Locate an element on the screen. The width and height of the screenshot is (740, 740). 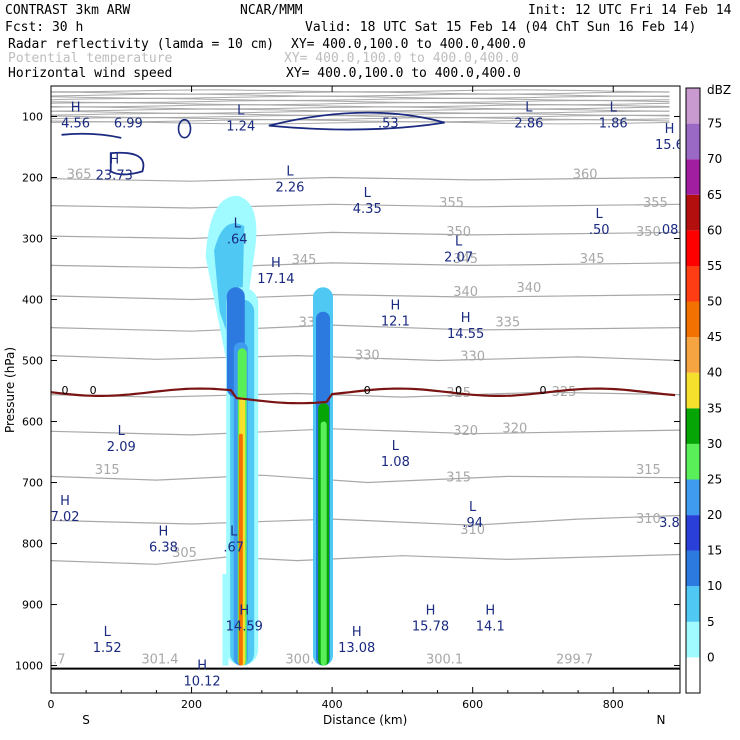
wind-extremum-value: 2.26 is located at coordinates (289, 188).